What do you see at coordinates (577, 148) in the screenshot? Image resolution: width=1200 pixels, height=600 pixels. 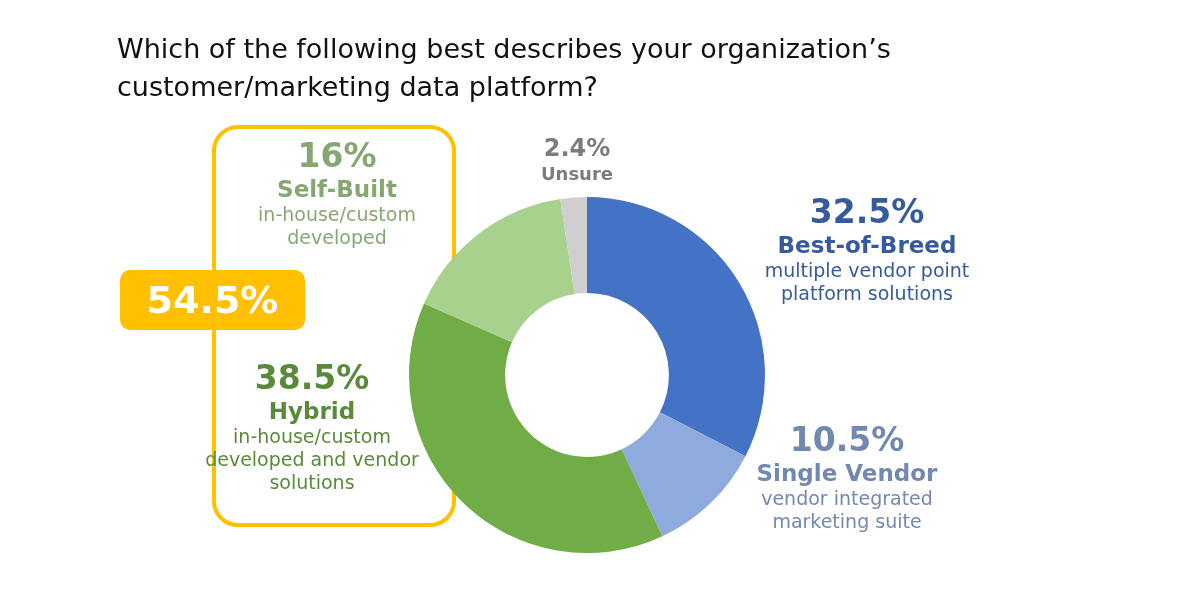 I see `data-label: 2.4%` at bounding box center [577, 148].